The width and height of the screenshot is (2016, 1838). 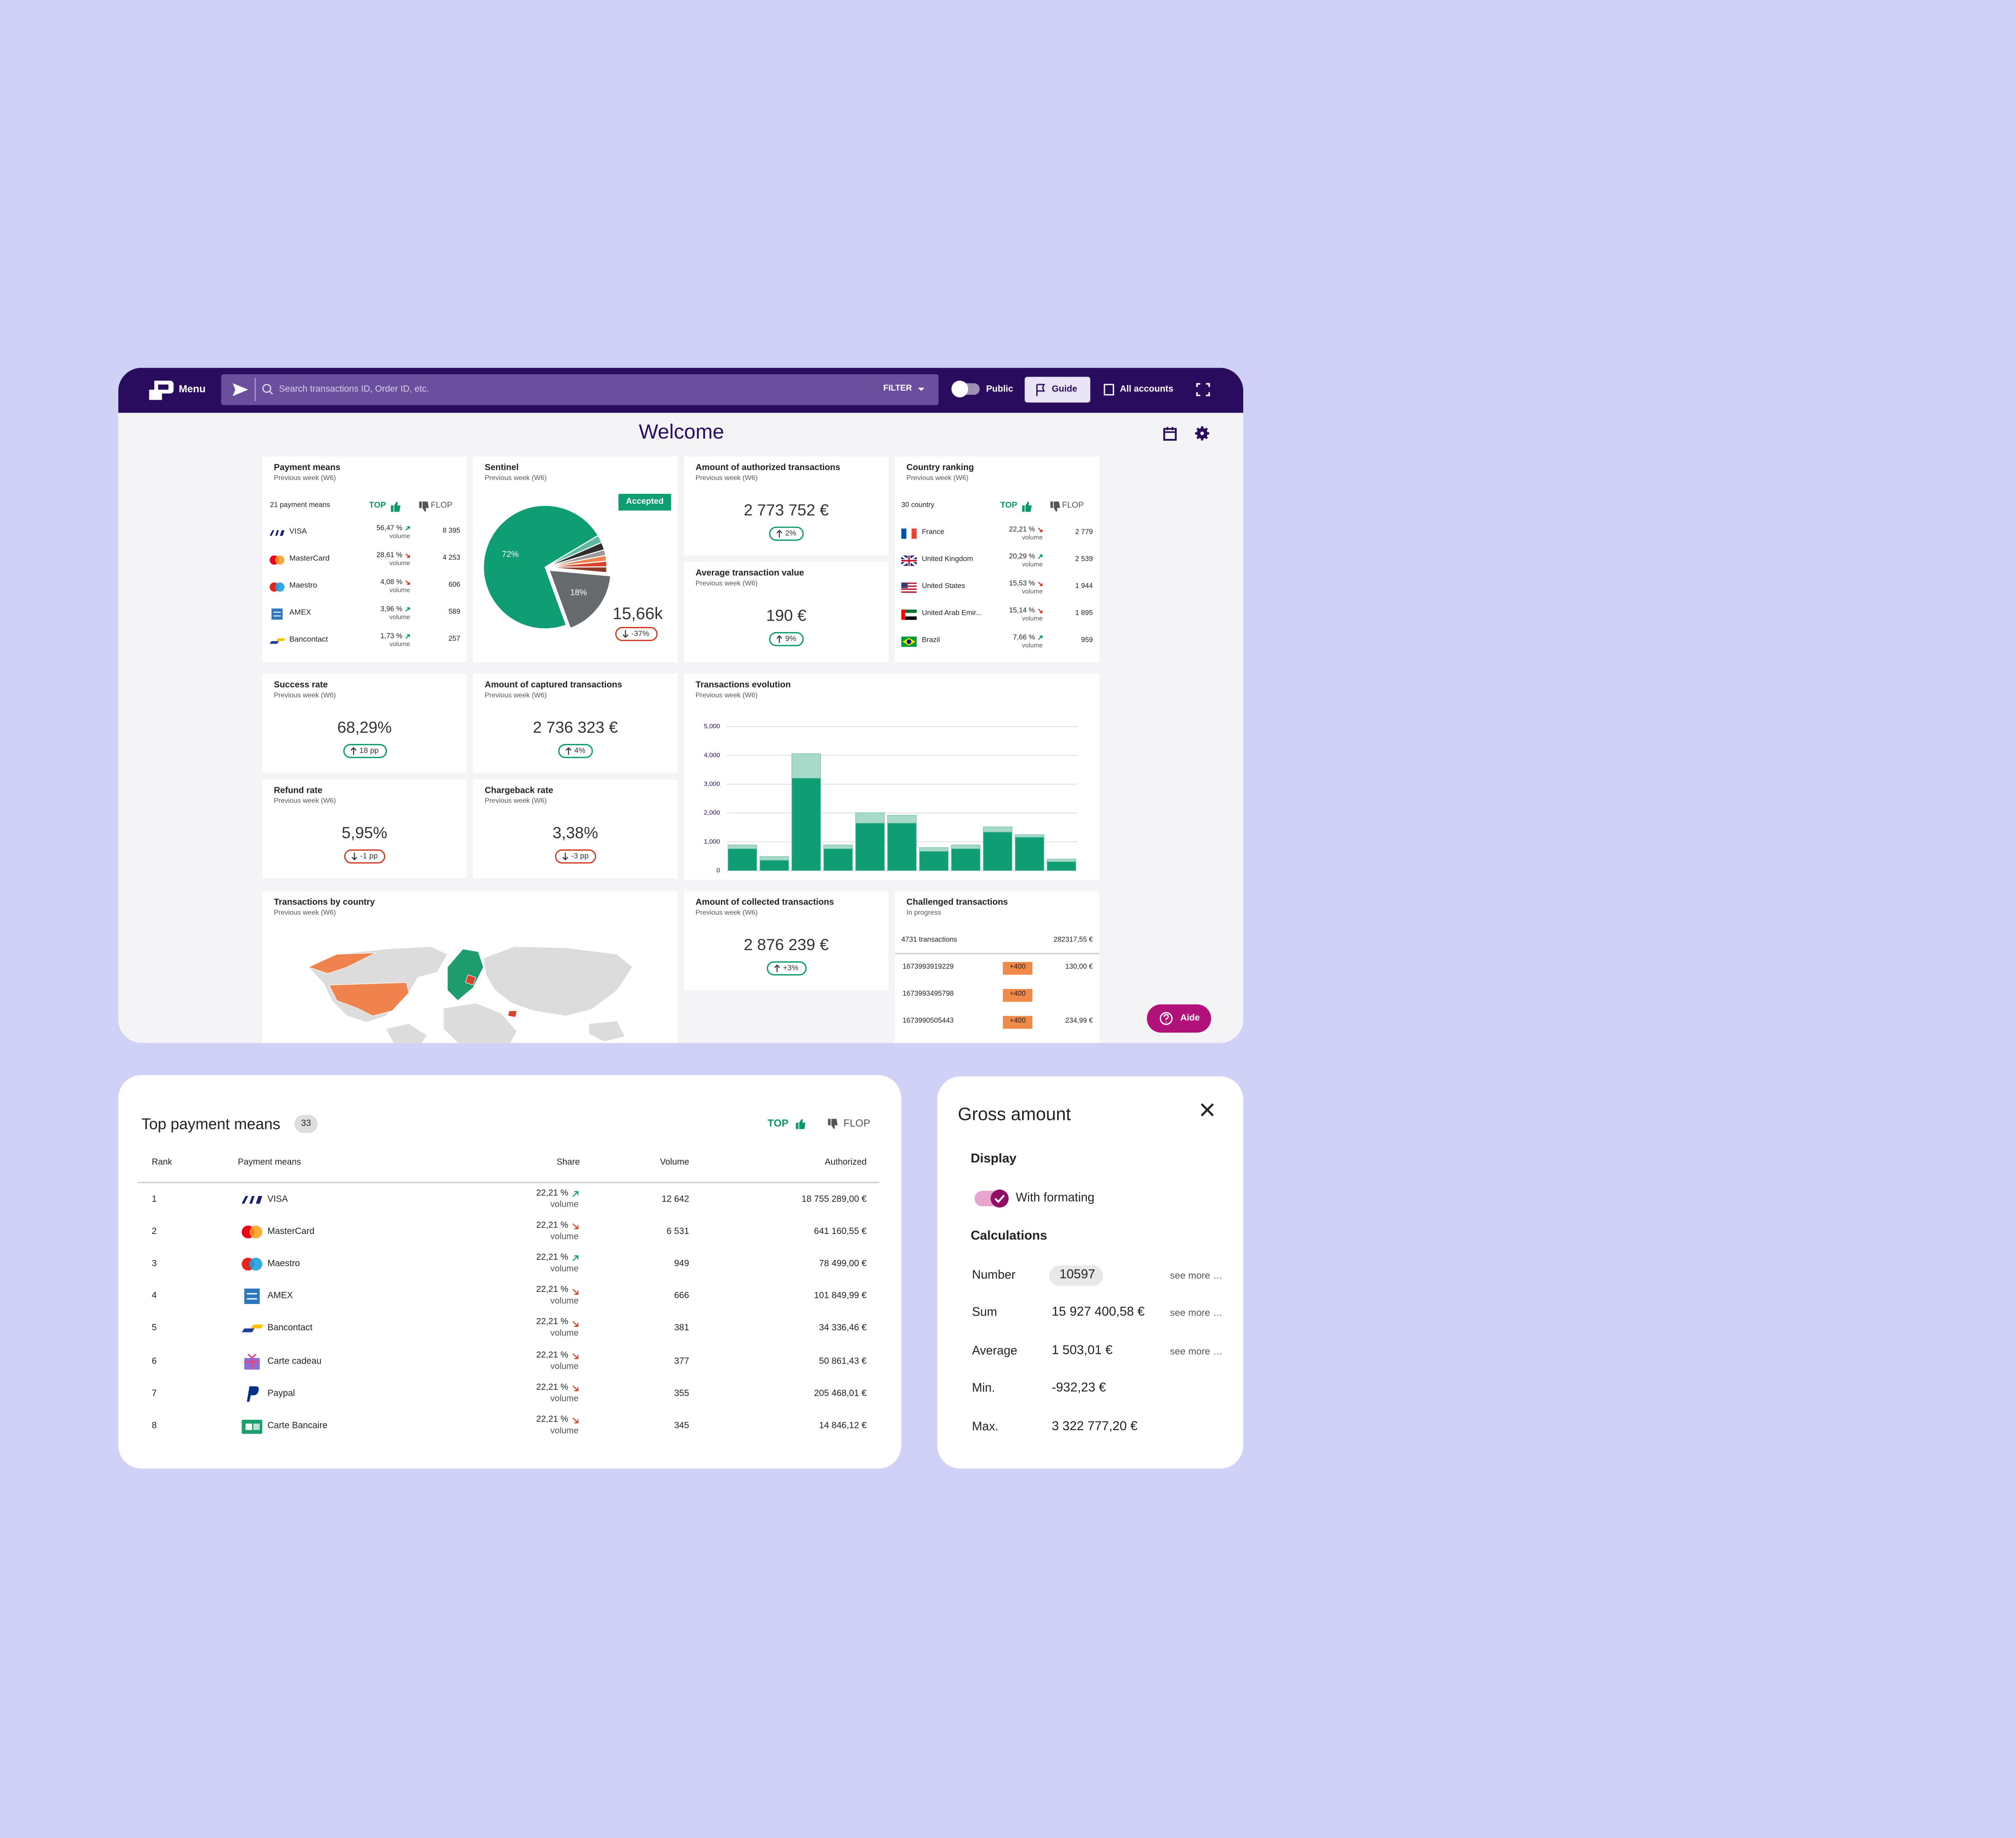 What do you see at coordinates (154, 1296) in the screenshot?
I see `rank: 4` at bounding box center [154, 1296].